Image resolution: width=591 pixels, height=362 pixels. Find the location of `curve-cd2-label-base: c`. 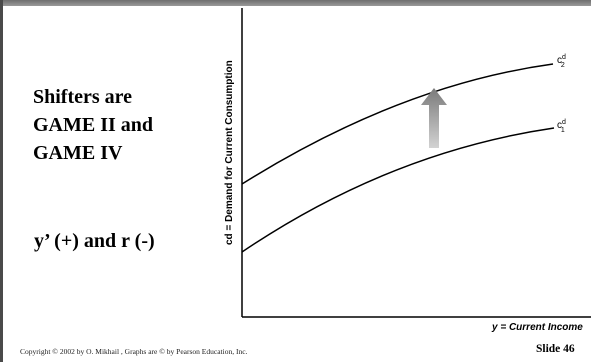

curve-cd2-label-base: c is located at coordinates (559, 60).